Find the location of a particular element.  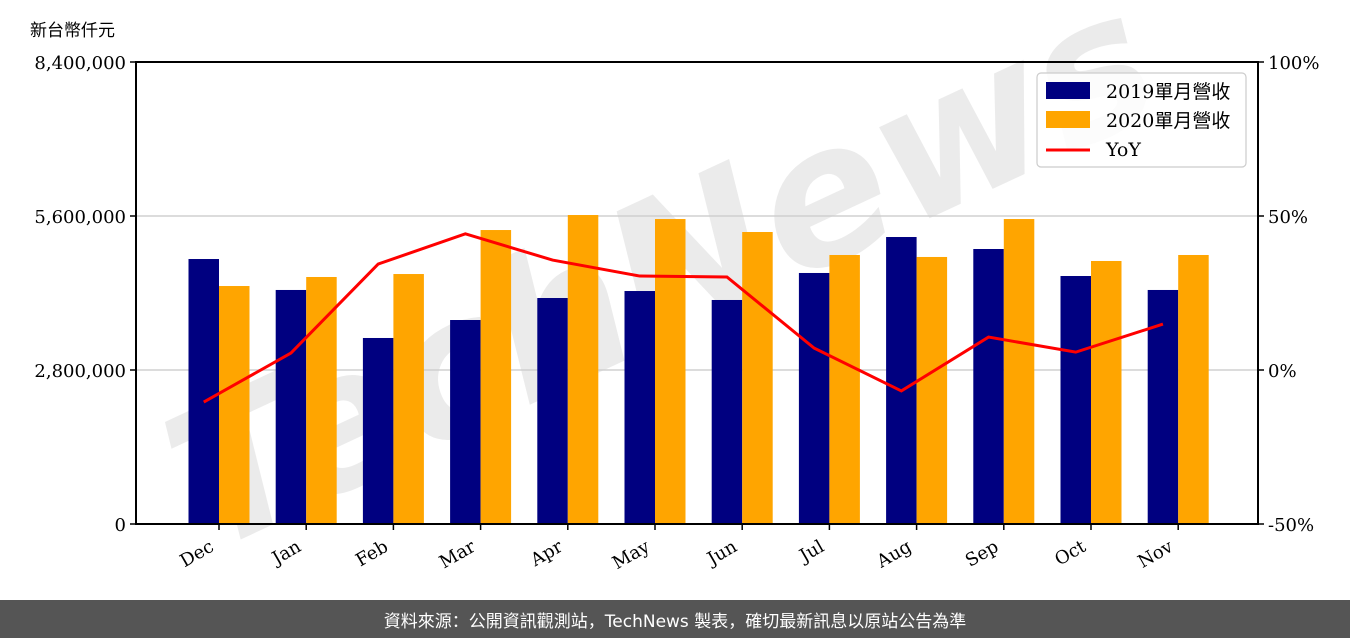

x-tick-label: Jul is located at coordinates (811, 552).